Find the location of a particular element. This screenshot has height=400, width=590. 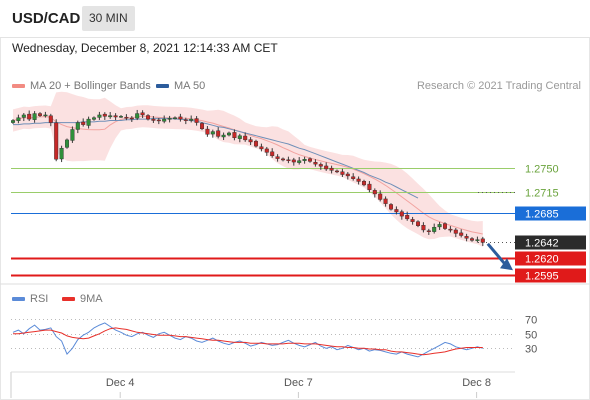

rsi-tick-70: 70 is located at coordinates (531, 321).